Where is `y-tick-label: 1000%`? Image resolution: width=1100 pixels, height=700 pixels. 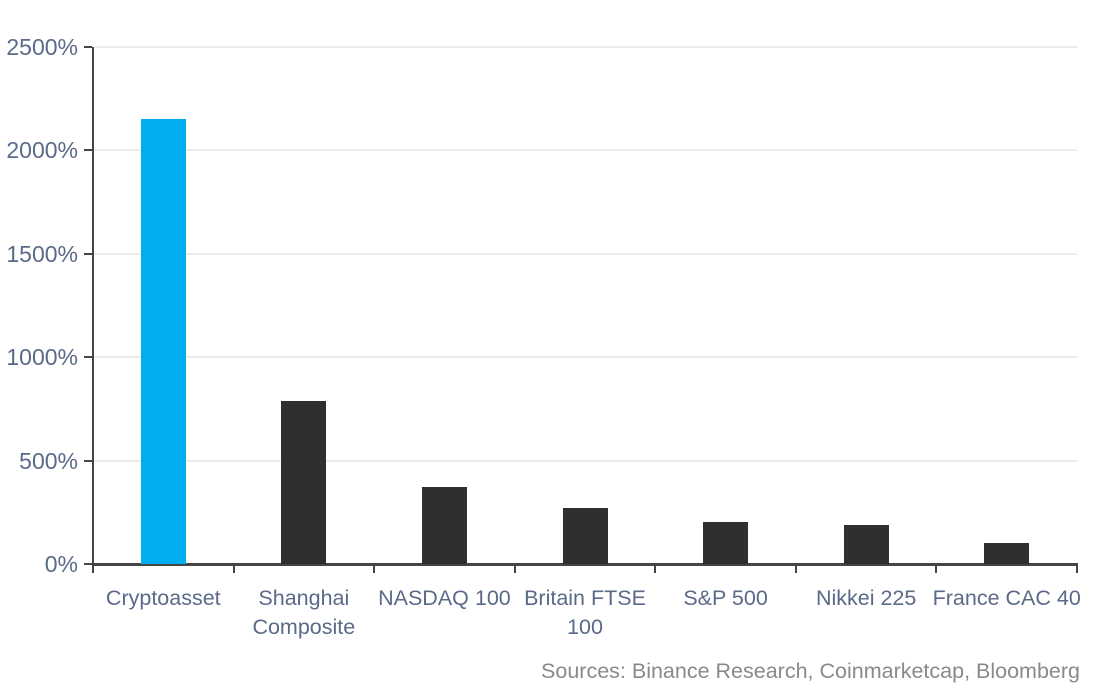 y-tick-label: 1000% is located at coordinates (42, 357).